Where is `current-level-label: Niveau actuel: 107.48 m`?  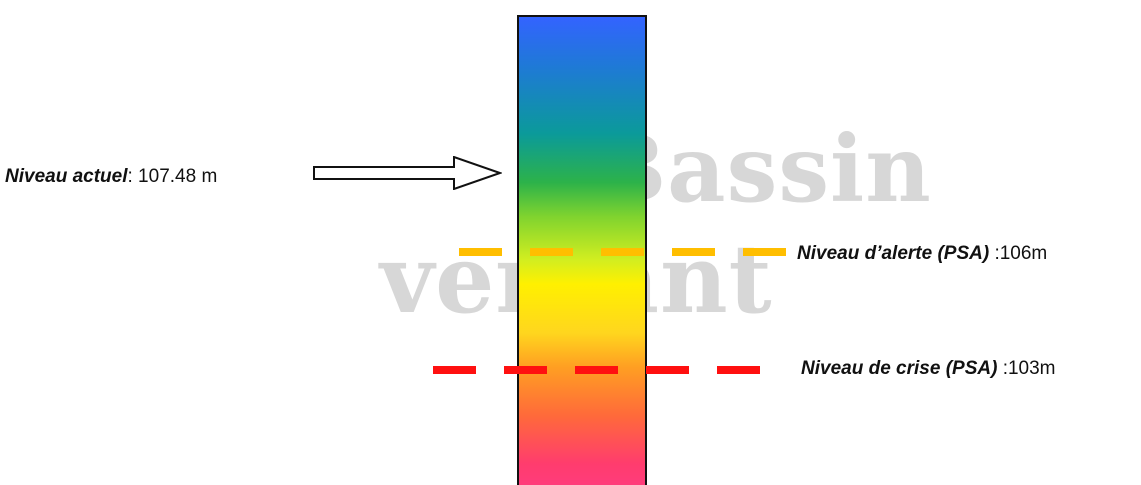
current-level-label: Niveau actuel: 107.48 m is located at coordinates (111, 177).